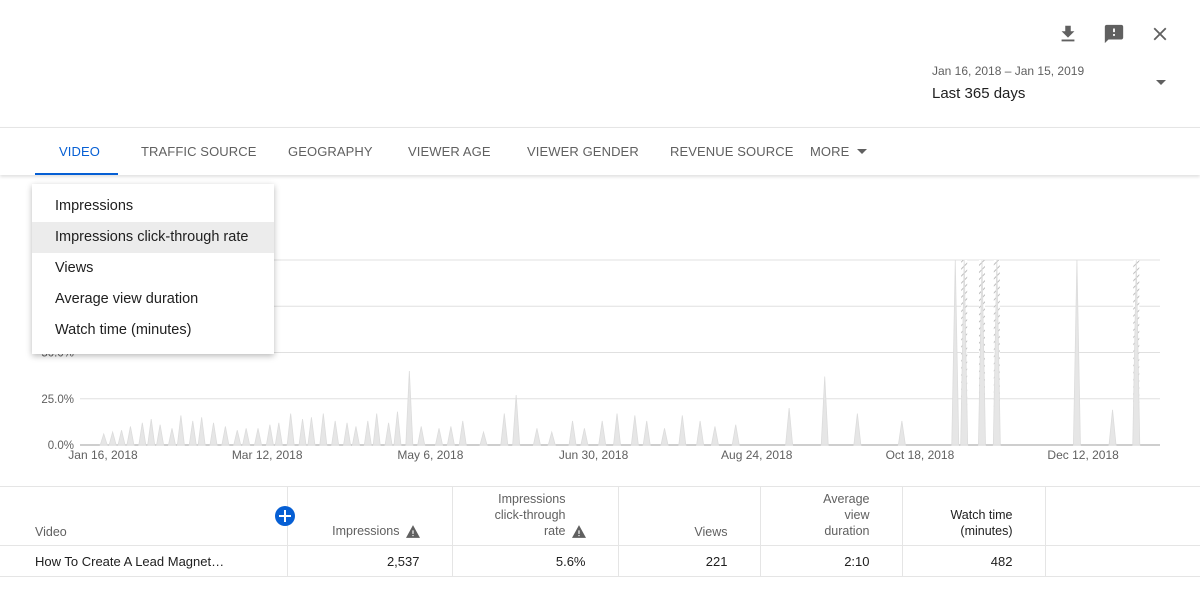  Describe the element at coordinates (123, 330) in the screenshot. I see `menu-item-watch-time: Watch time (minutes)` at that location.